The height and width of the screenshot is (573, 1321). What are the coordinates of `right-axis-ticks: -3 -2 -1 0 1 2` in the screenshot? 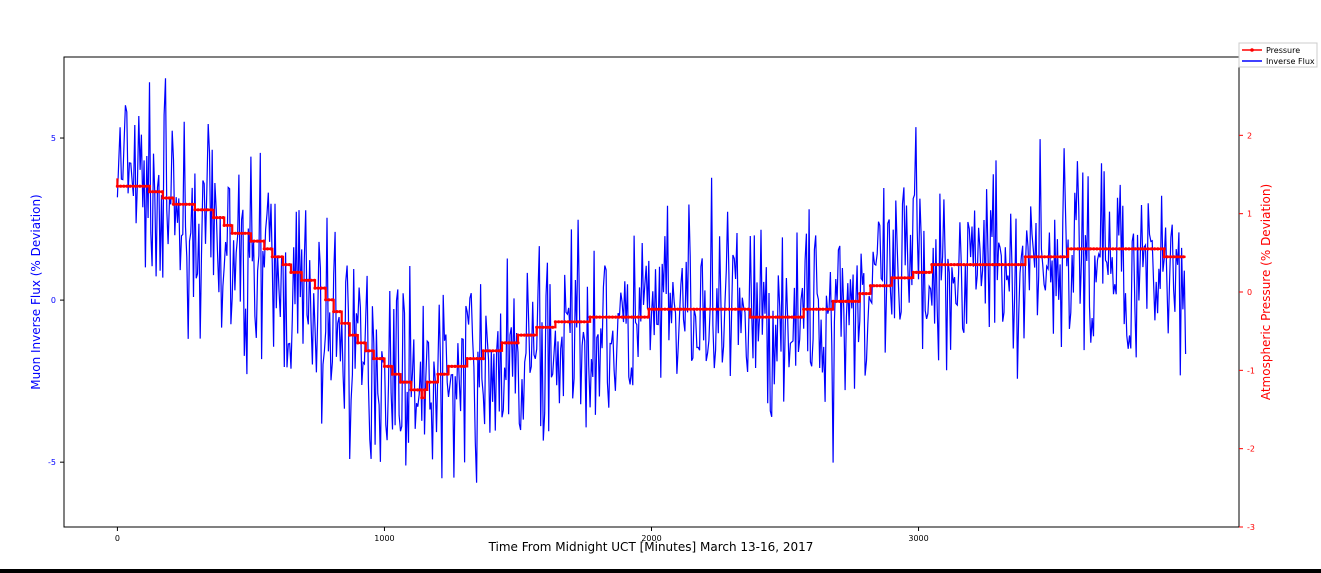 It's located at (1247, 331).